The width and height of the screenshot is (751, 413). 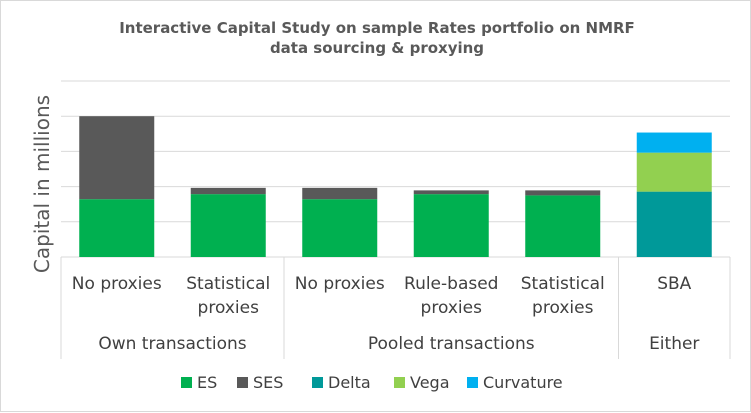 What do you see at coordinates (172, 344) in the screenshot?
I see `group-label: Own transactions` at bounding box center [172, 344].